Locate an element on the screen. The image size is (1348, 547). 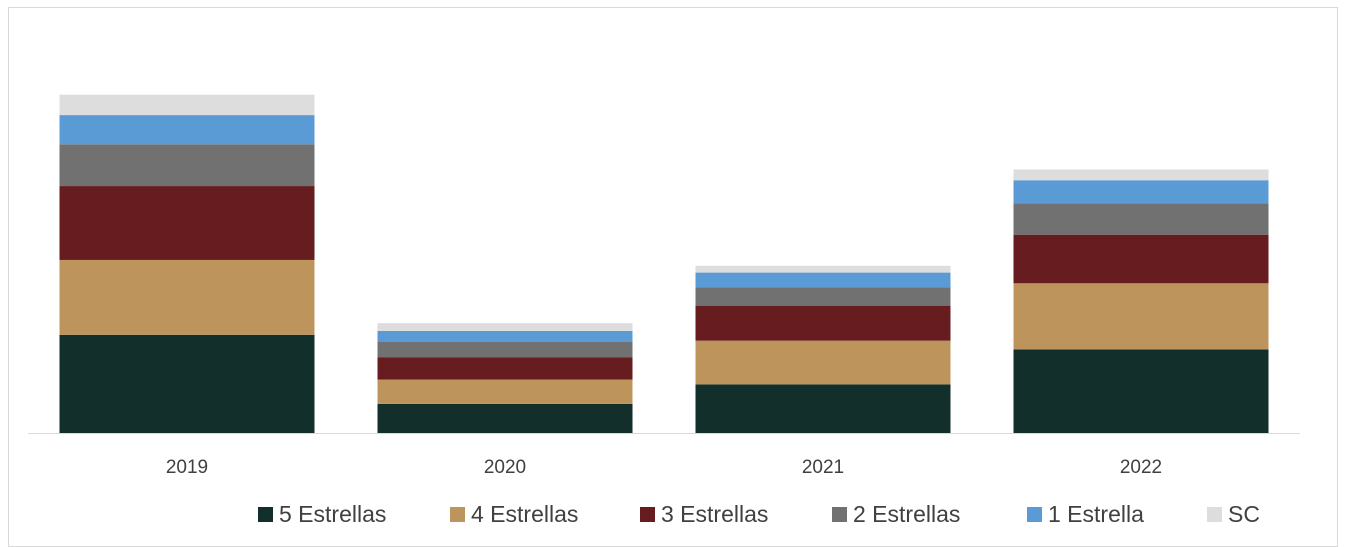
bar-segment-2021-3-estrellas is located at coordinates (823, 323).